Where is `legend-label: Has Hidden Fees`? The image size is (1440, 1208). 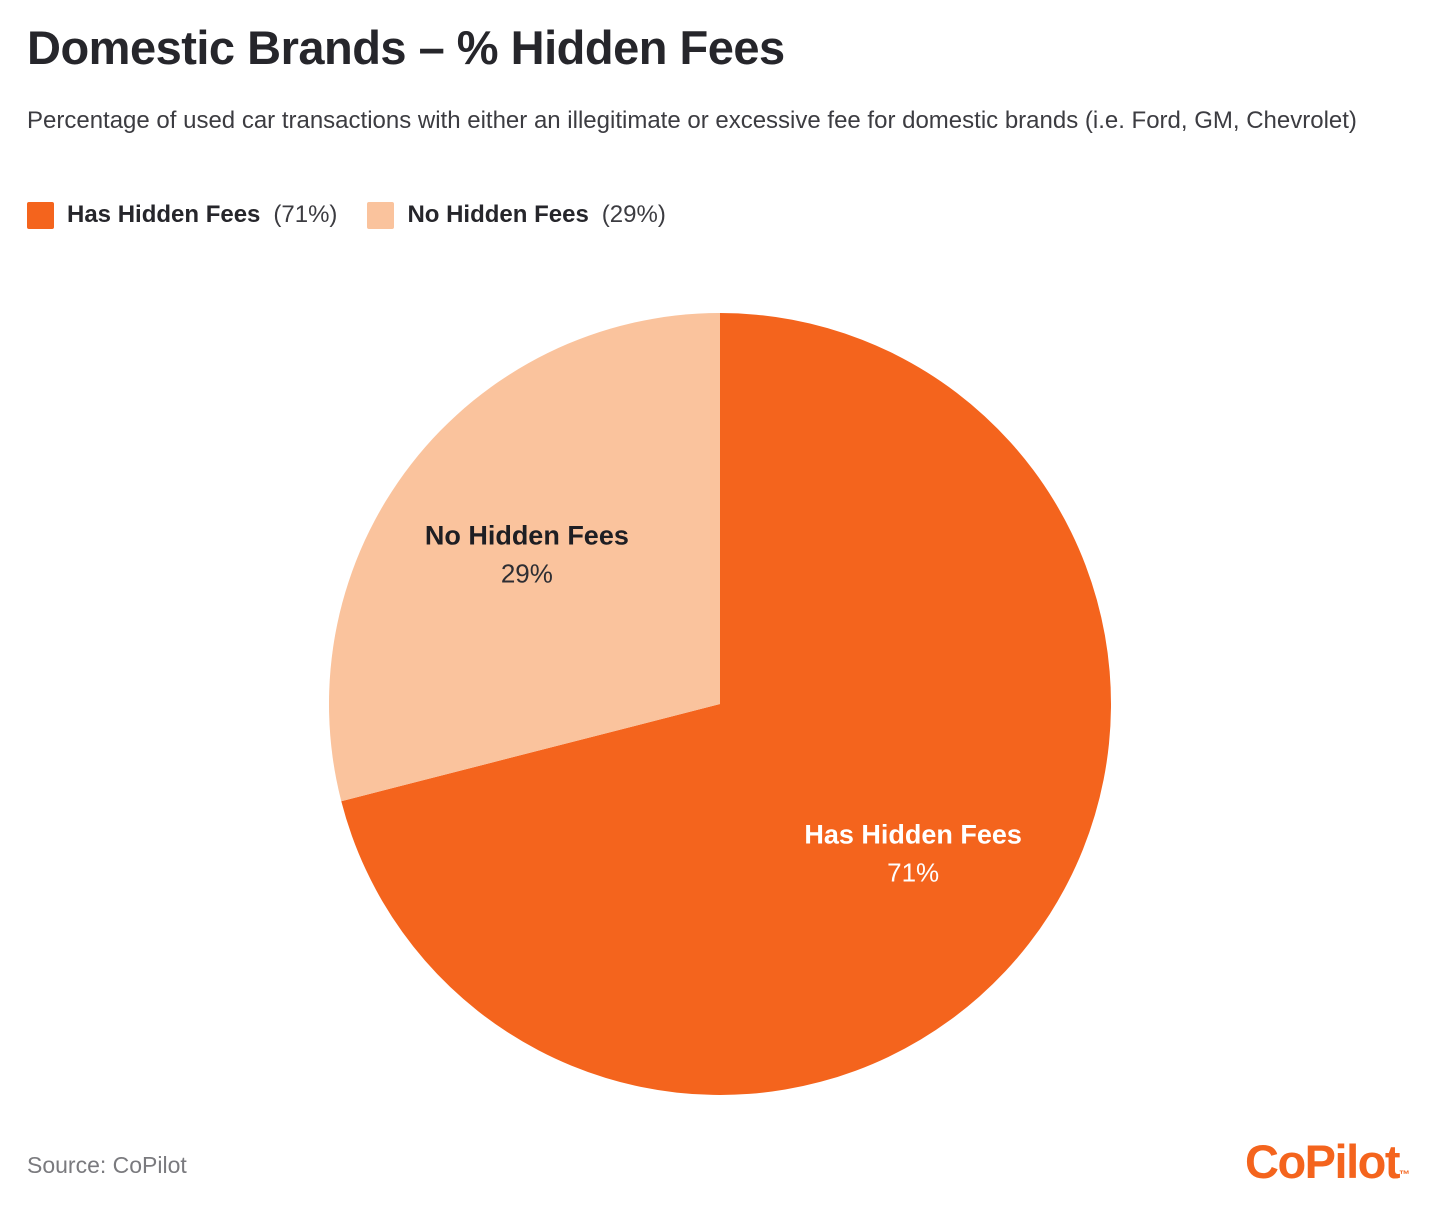
legend-label: Has Hidden Fees is located at coordinates (164, 214).